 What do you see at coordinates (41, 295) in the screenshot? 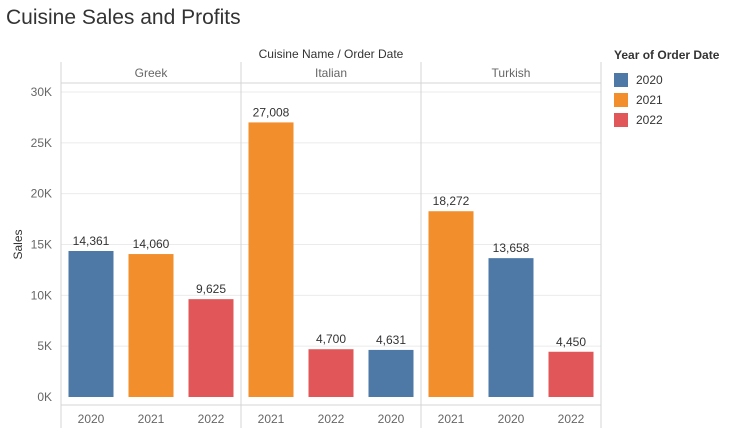
I see `y-tick-label: 10K` at bounding box center [41, 295].